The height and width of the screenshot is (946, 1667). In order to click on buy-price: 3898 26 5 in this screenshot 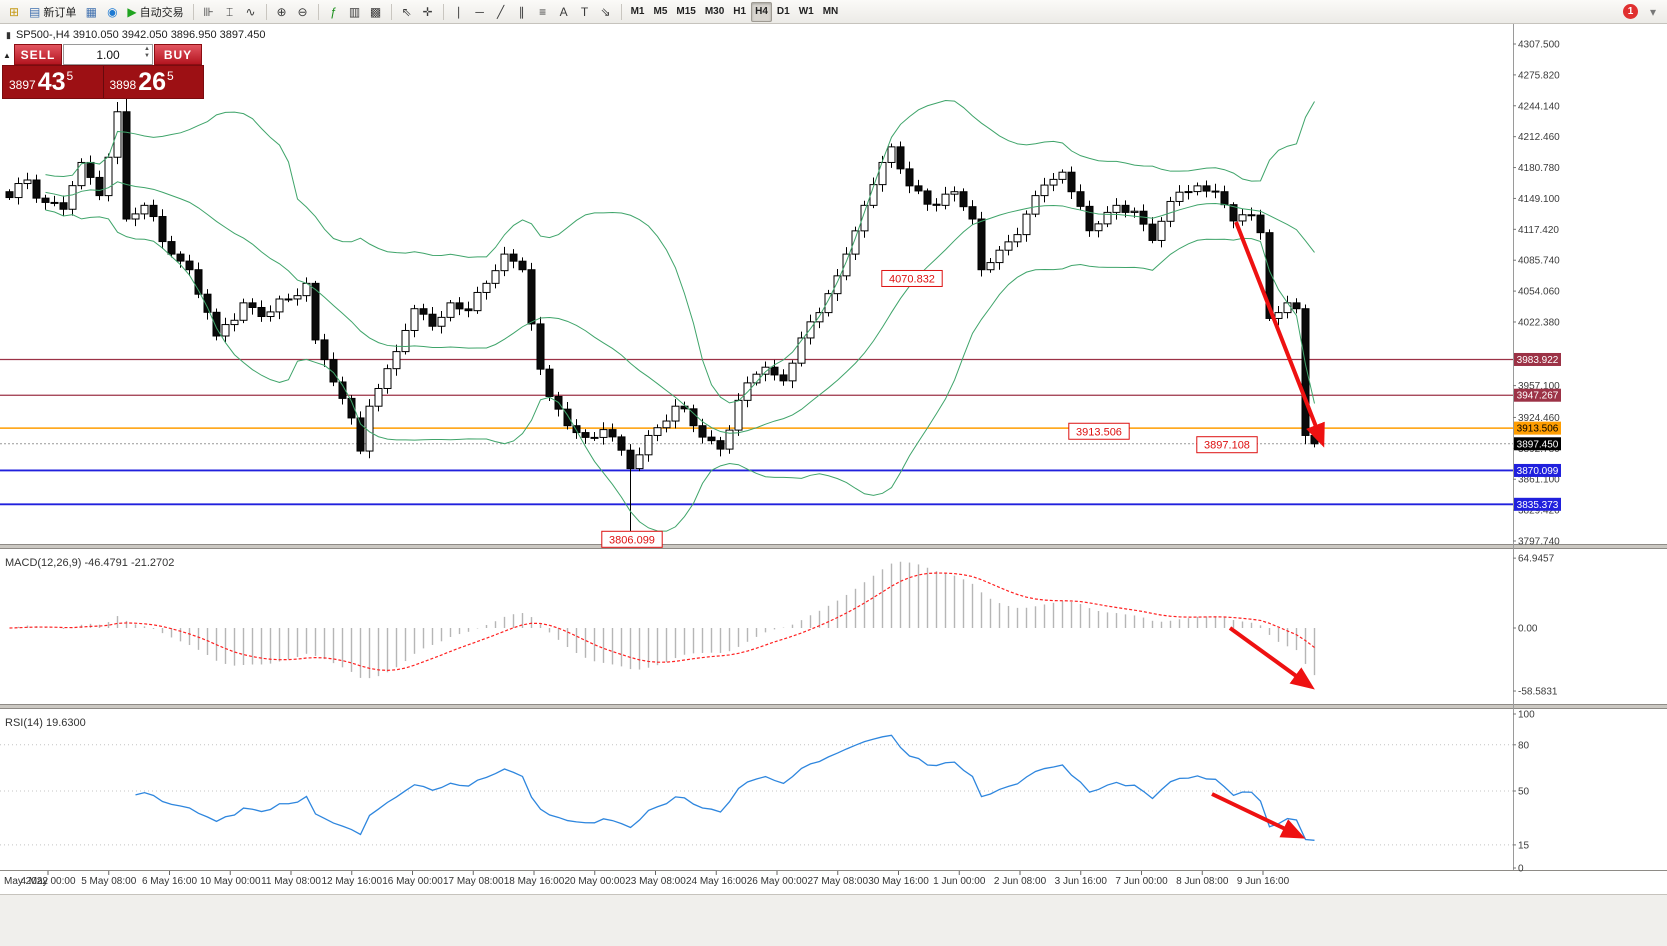, I will do `click(153, 82)`.